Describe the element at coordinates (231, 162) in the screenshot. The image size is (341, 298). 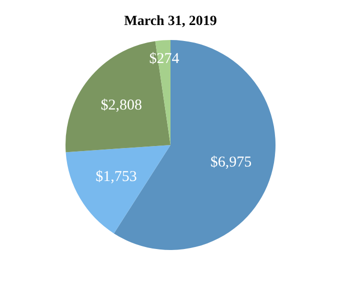
I see `data-label: $6,975` at that location.